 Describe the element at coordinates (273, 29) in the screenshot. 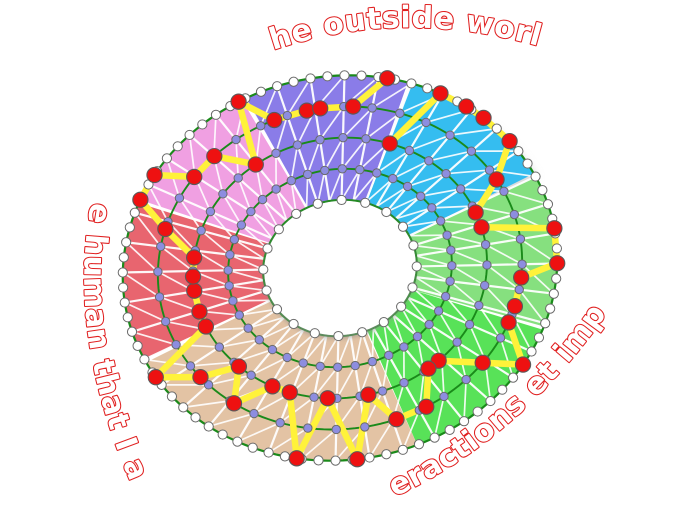

I see `label-outside-world: The outside world` at that location.